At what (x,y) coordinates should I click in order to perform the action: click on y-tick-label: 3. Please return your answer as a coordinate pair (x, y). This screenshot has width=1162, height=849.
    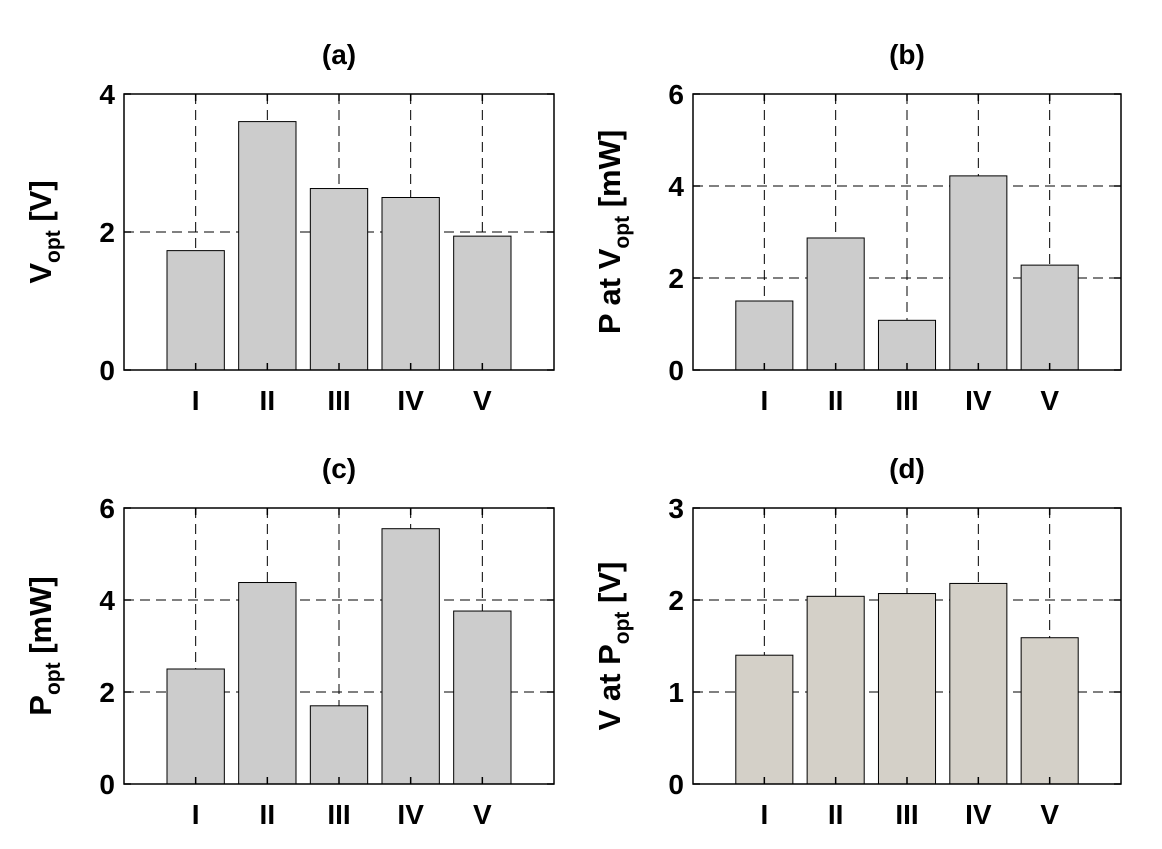
    Looking at the image, I should click on (676, 508).